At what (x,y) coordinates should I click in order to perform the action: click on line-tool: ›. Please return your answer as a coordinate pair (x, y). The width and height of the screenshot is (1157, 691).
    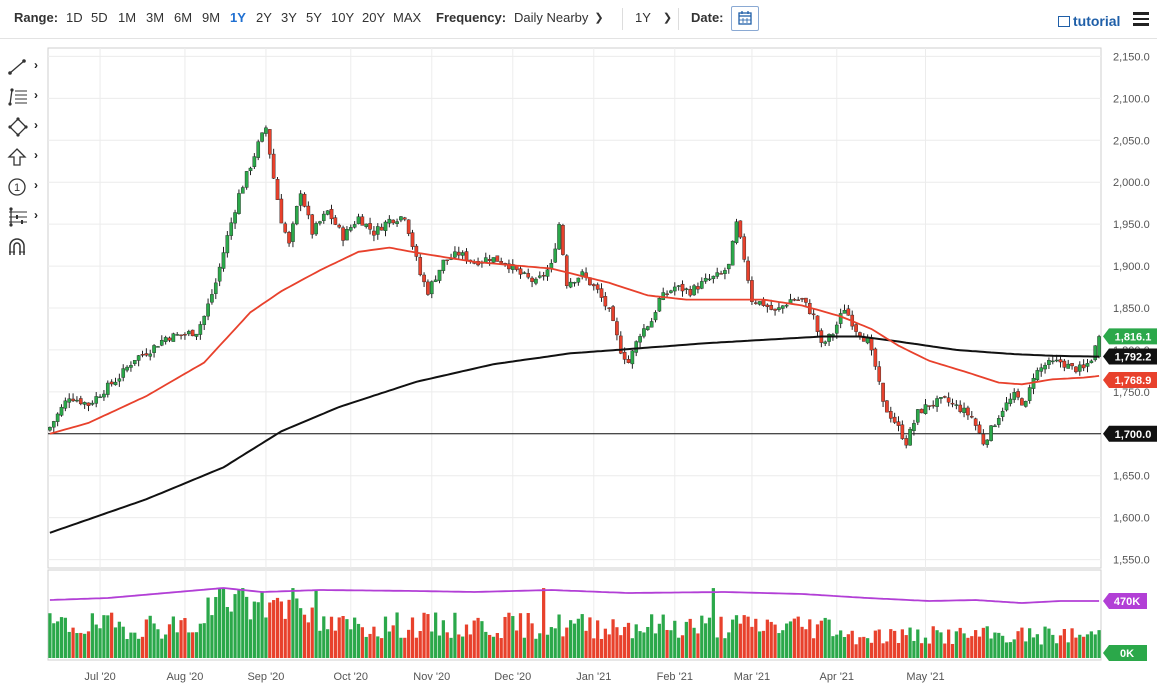
    Looking at the image, I should click on (25, 67).